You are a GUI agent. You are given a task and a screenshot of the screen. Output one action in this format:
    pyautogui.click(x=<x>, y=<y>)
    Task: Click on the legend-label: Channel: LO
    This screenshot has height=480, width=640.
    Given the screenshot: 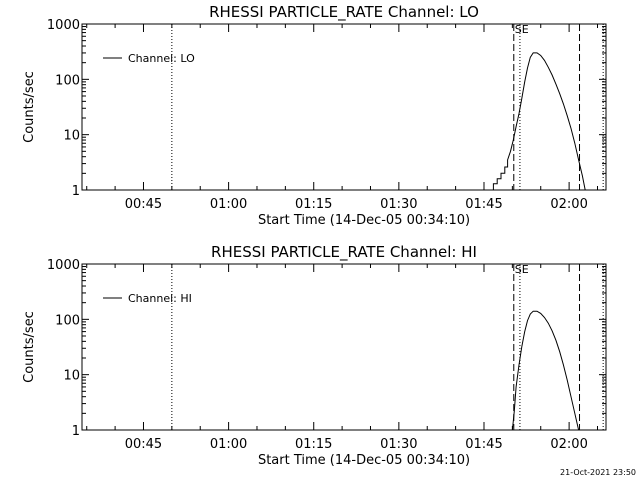 What is the action you would take?
    pyautogui.click(x=161, y=58)
    